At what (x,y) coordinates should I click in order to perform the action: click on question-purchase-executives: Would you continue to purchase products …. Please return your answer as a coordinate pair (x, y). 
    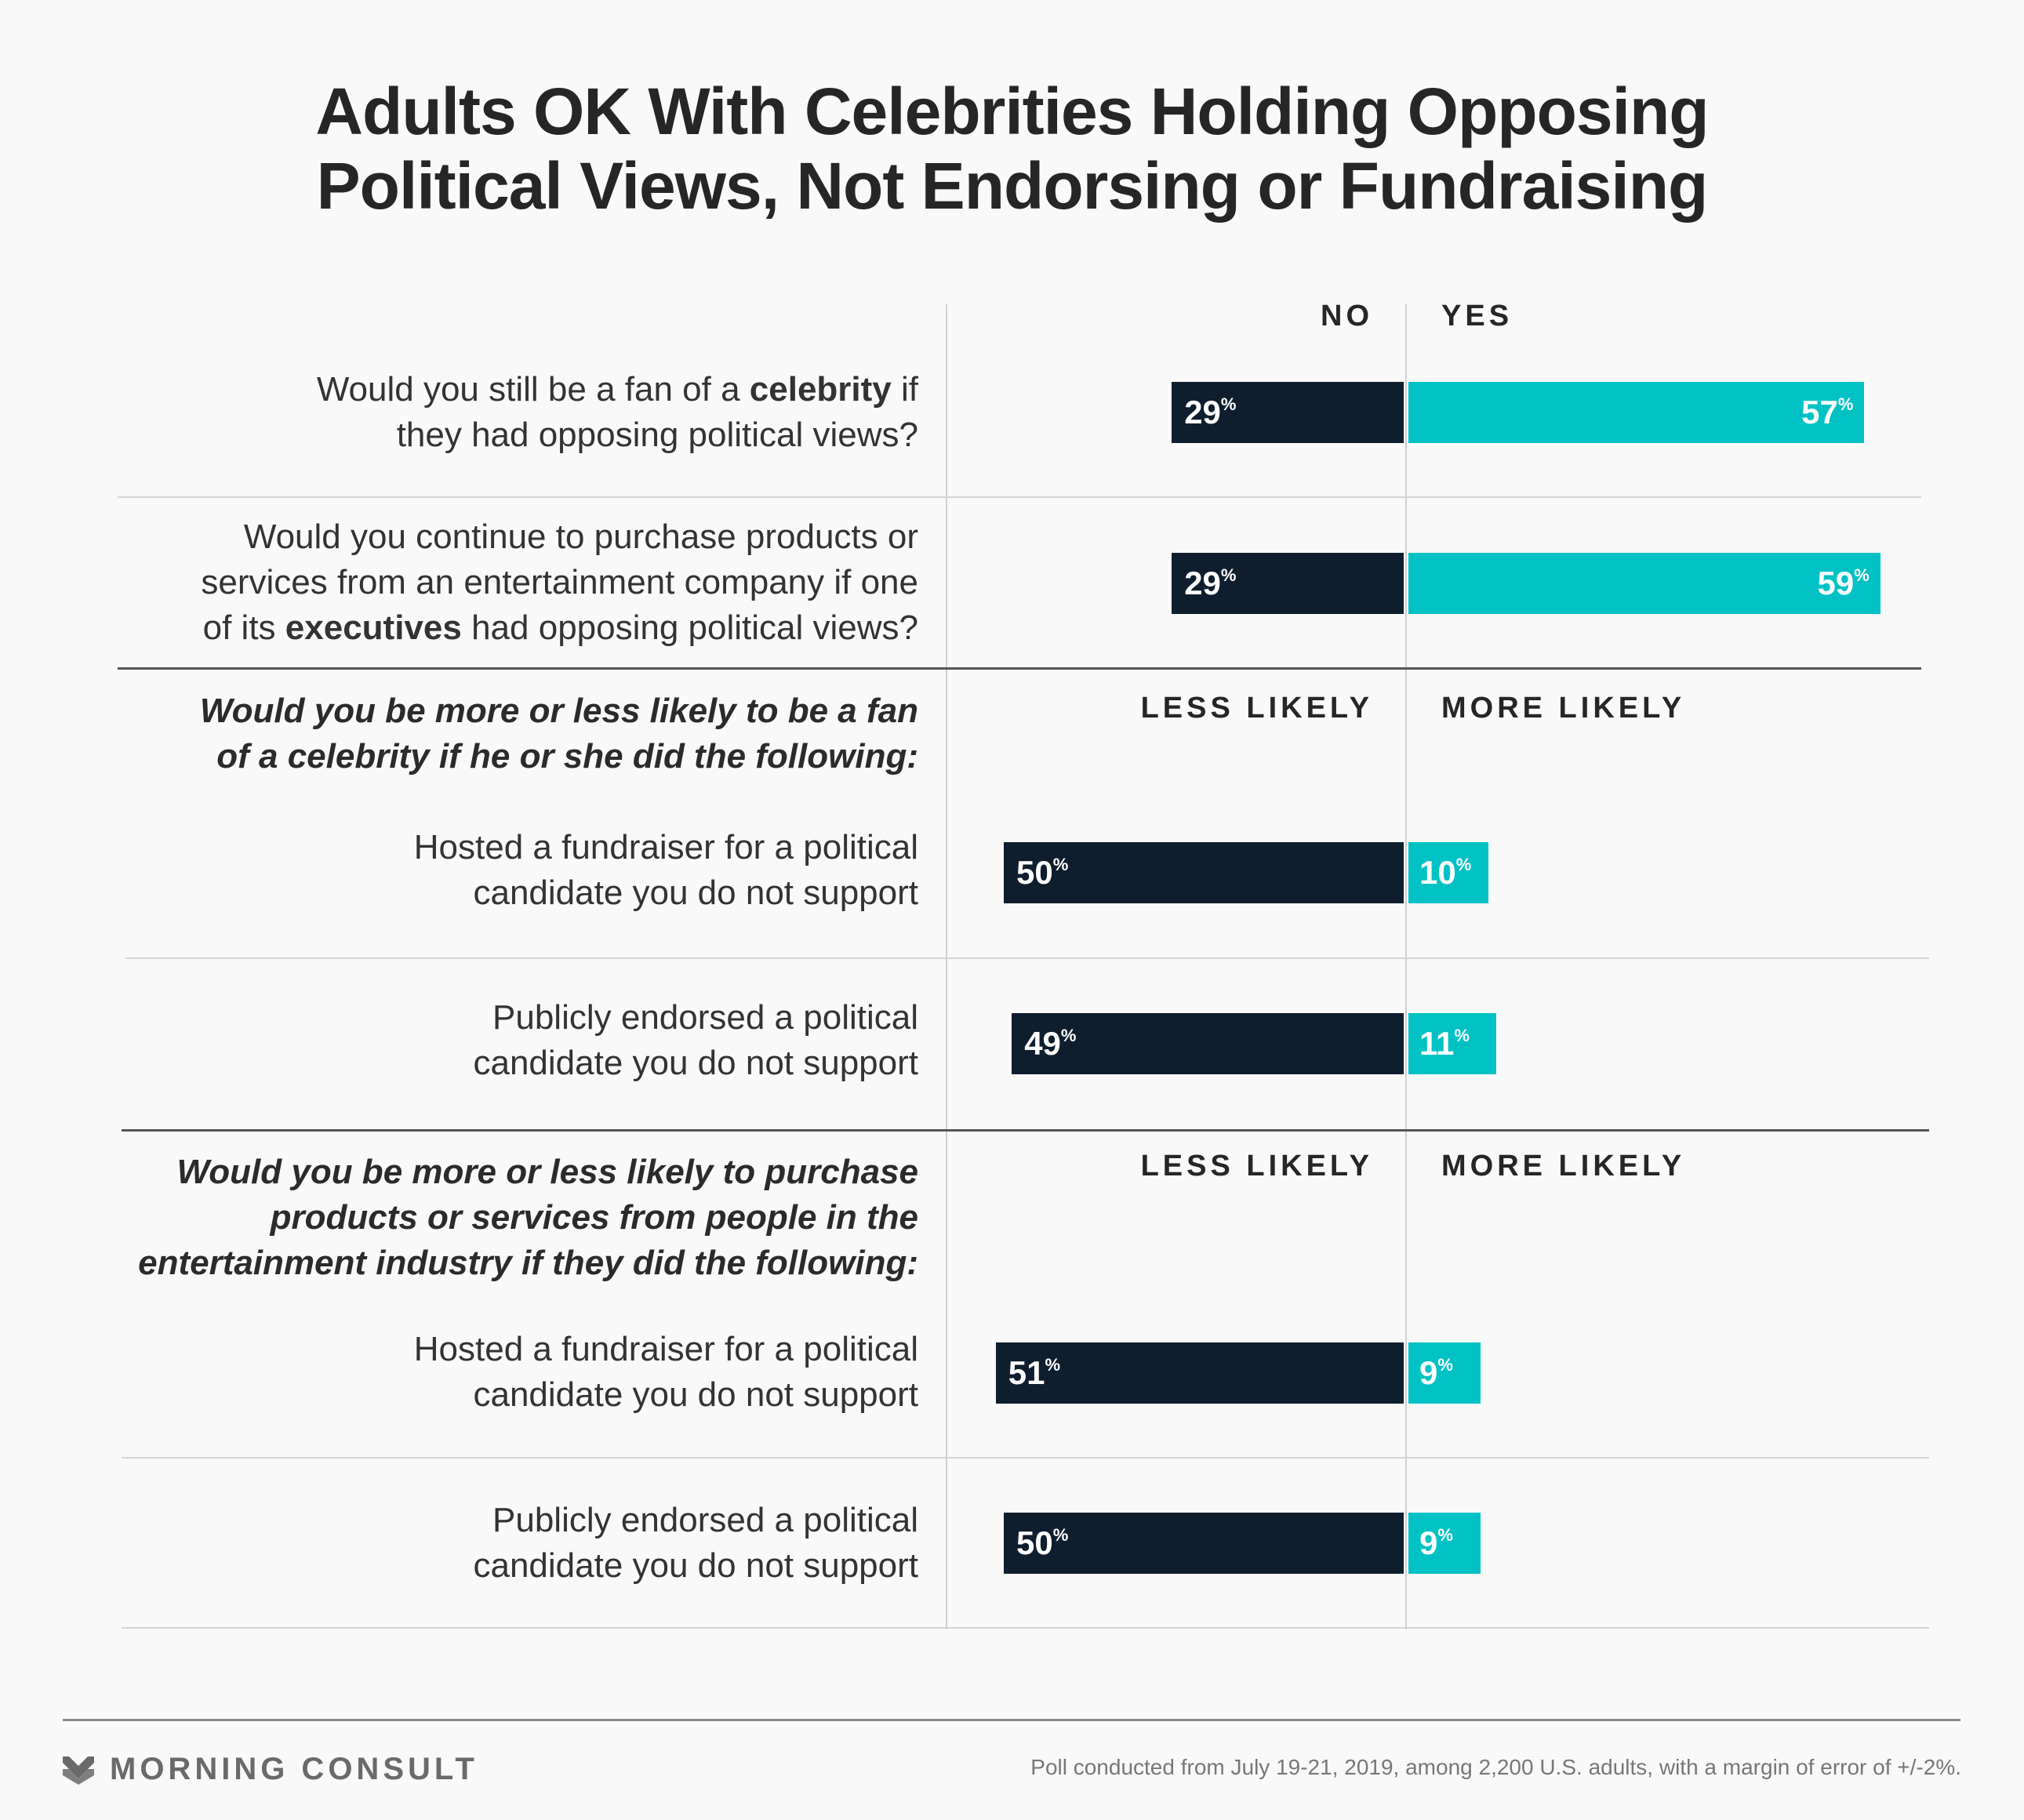
    Looking at the image, I should click on (487, 582).